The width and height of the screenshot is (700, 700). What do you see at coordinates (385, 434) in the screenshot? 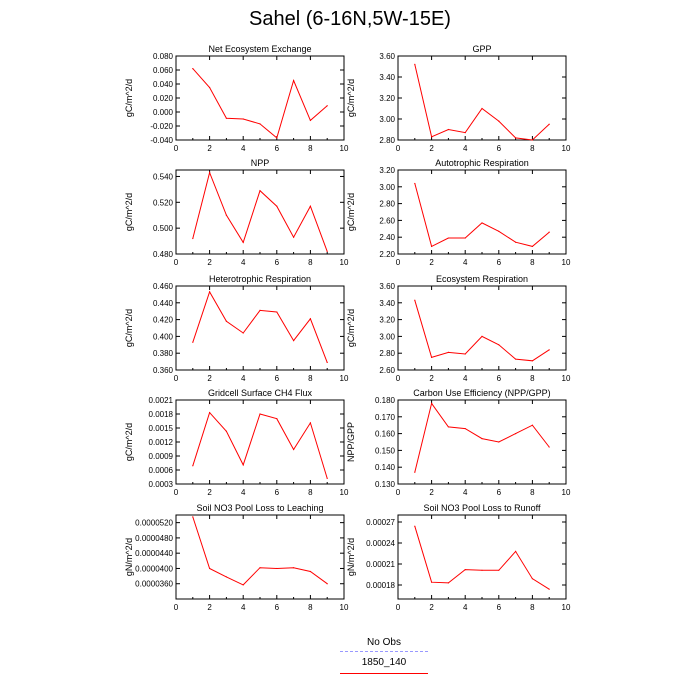
I see `y-tick-label: 0.160` at bounding box center [385, 434].